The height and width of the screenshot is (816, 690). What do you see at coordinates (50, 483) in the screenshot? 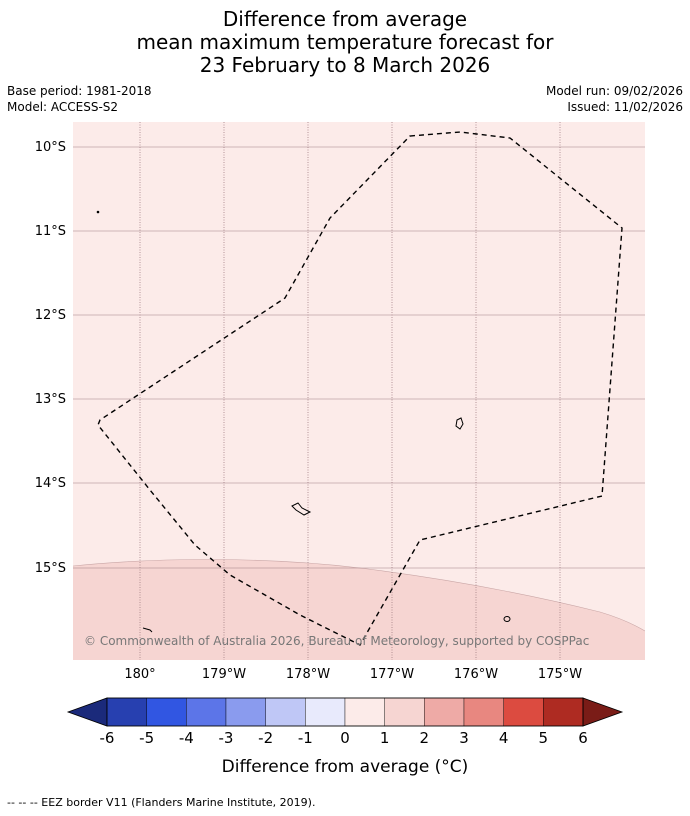
I see `lat-label: 14°S` at bounding box center [50, 483].